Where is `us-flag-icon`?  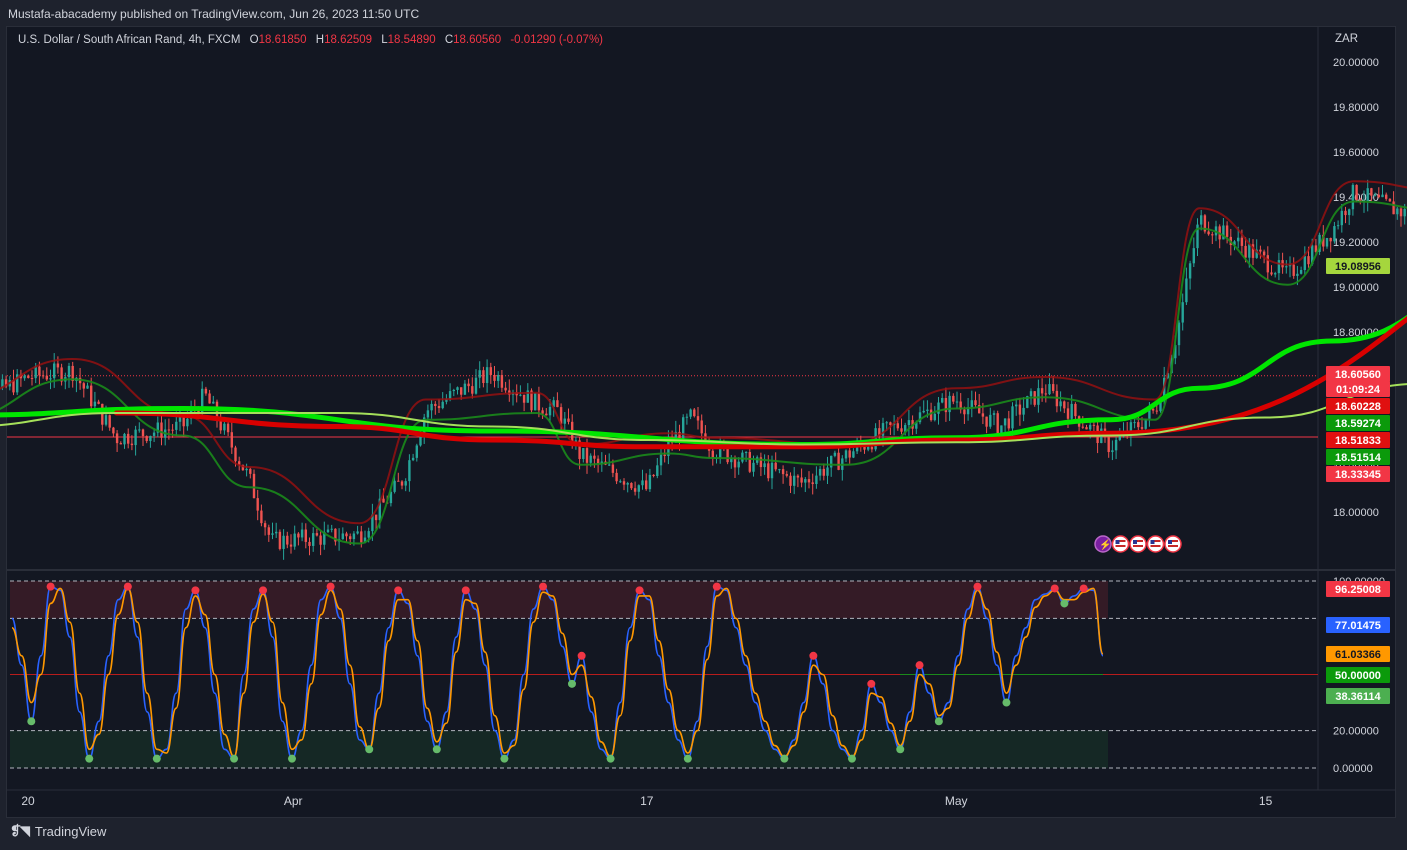 us-flag-icon is located at coordinates (1138, 544).